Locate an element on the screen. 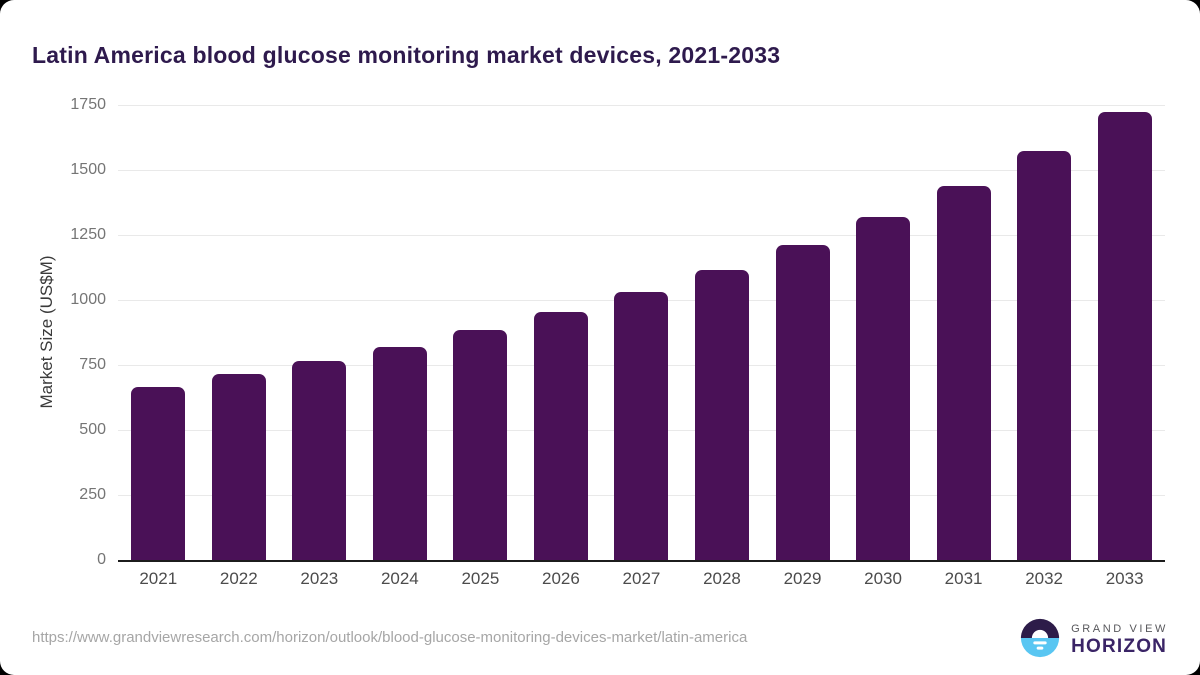  x-tick-label-2027: 2027 is located at coordinates (641, 578).